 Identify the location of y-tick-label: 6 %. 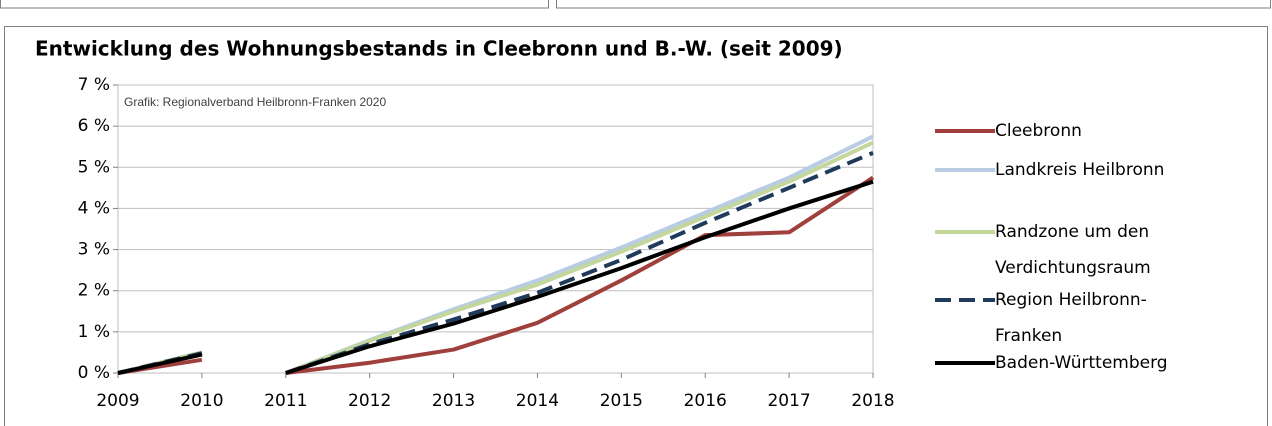
(94, 126).